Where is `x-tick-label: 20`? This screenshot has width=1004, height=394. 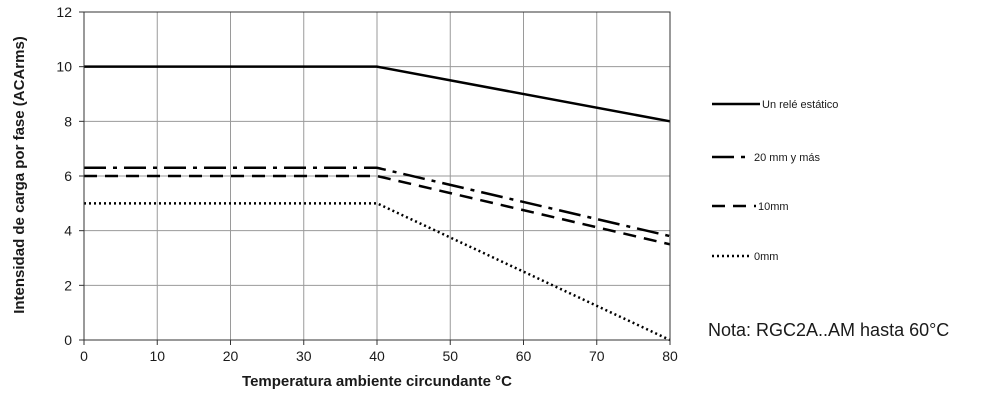 x-tick-label: 20 is located at coordinates (231, 356).